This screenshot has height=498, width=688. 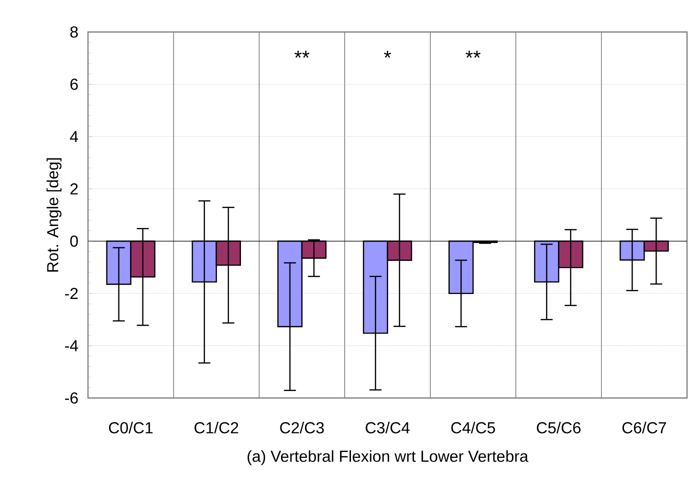 What do you see at coordinates (388, 458) in the screenshot?
I see `x-axis-title: (a) Vertebral Flexion wrt Lower Vertebra` at bounding box center [388, 458].